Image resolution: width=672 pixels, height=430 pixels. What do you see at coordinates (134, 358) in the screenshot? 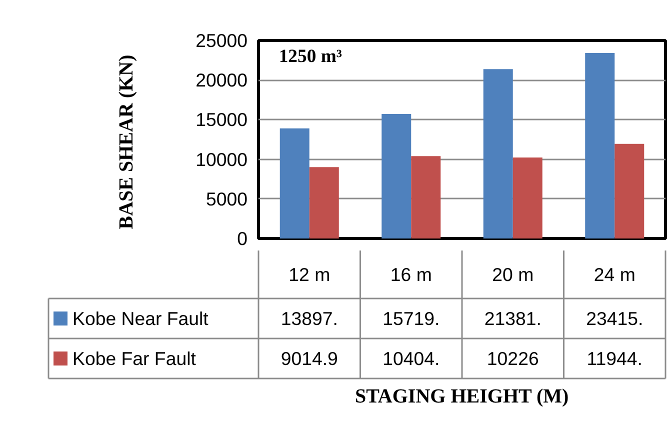
I see `legend-label: Kobe Far Fault` at bounding box center [134, 358].